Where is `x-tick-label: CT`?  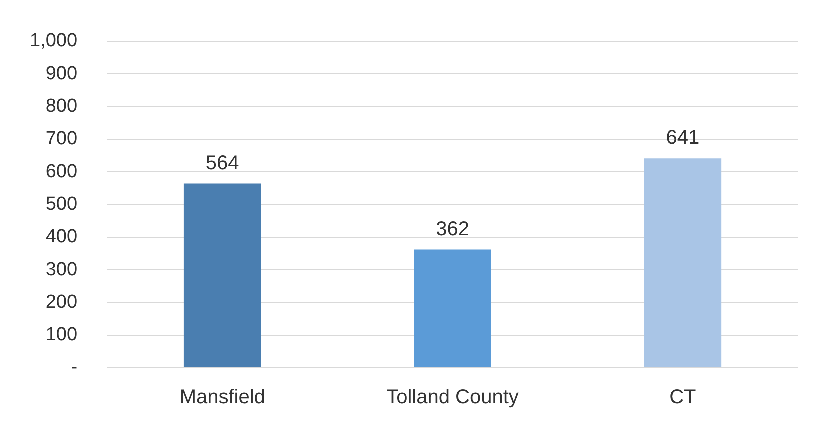 x-tick-label: CT is located at coordinates (683, 397).